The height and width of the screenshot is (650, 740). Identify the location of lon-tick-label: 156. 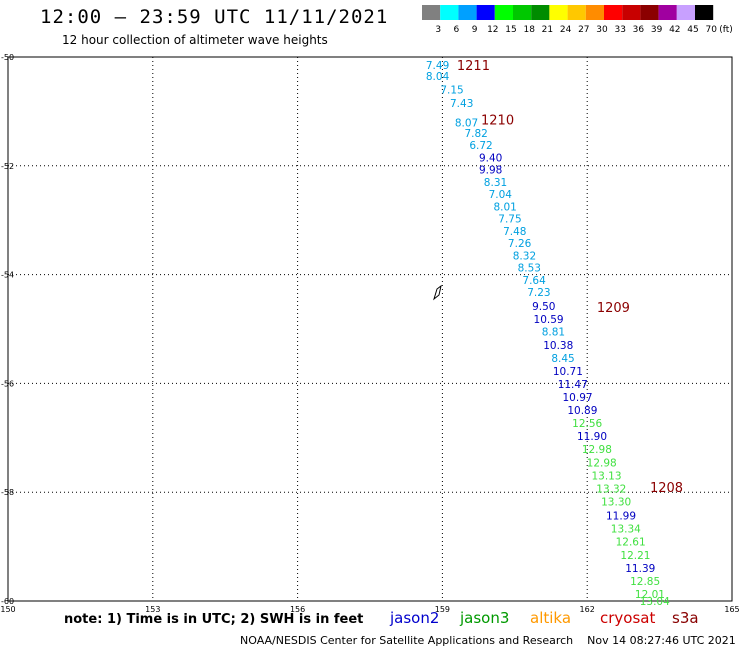
(297, 609).